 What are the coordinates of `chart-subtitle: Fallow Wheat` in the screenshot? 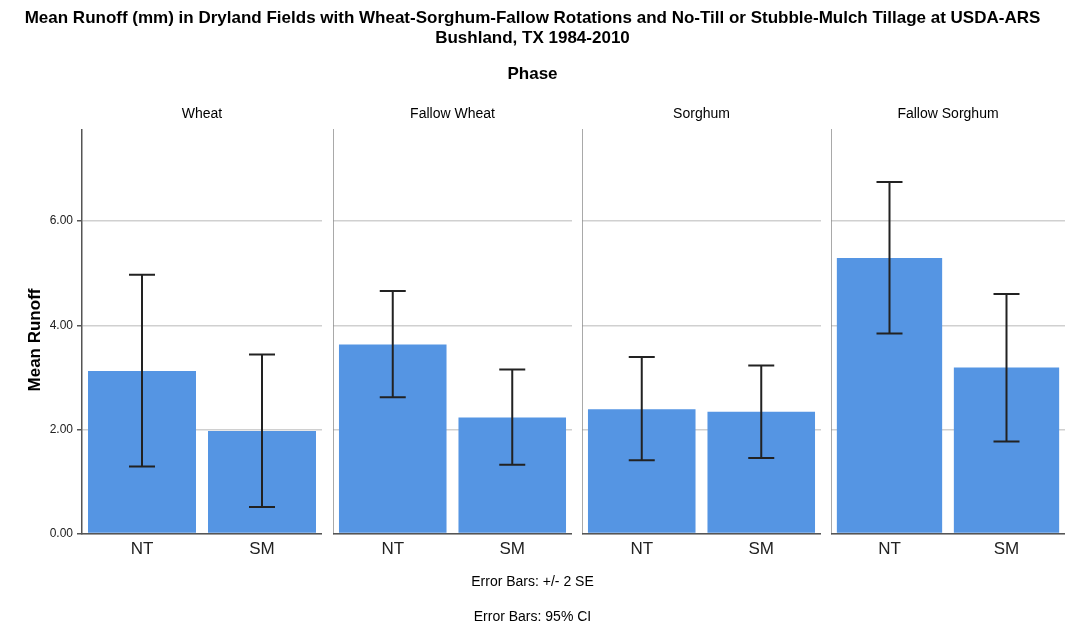 It's located at (452, 113).